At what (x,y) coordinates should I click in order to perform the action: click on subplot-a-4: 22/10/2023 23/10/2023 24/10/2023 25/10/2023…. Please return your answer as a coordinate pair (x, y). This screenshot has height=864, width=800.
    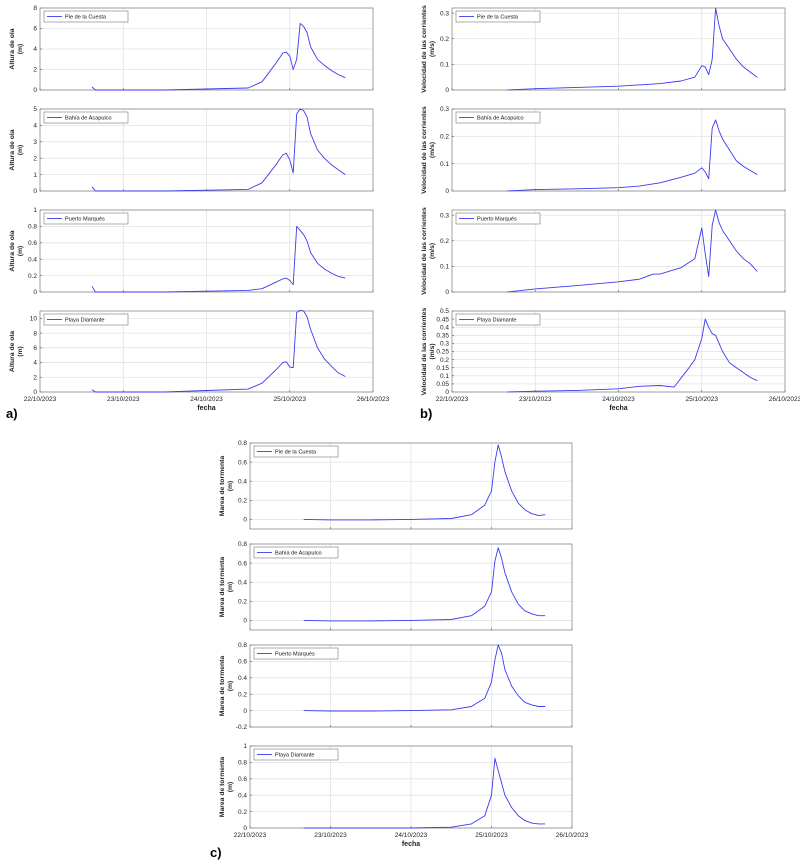
    Looking at the image, I should click on (199, 360).